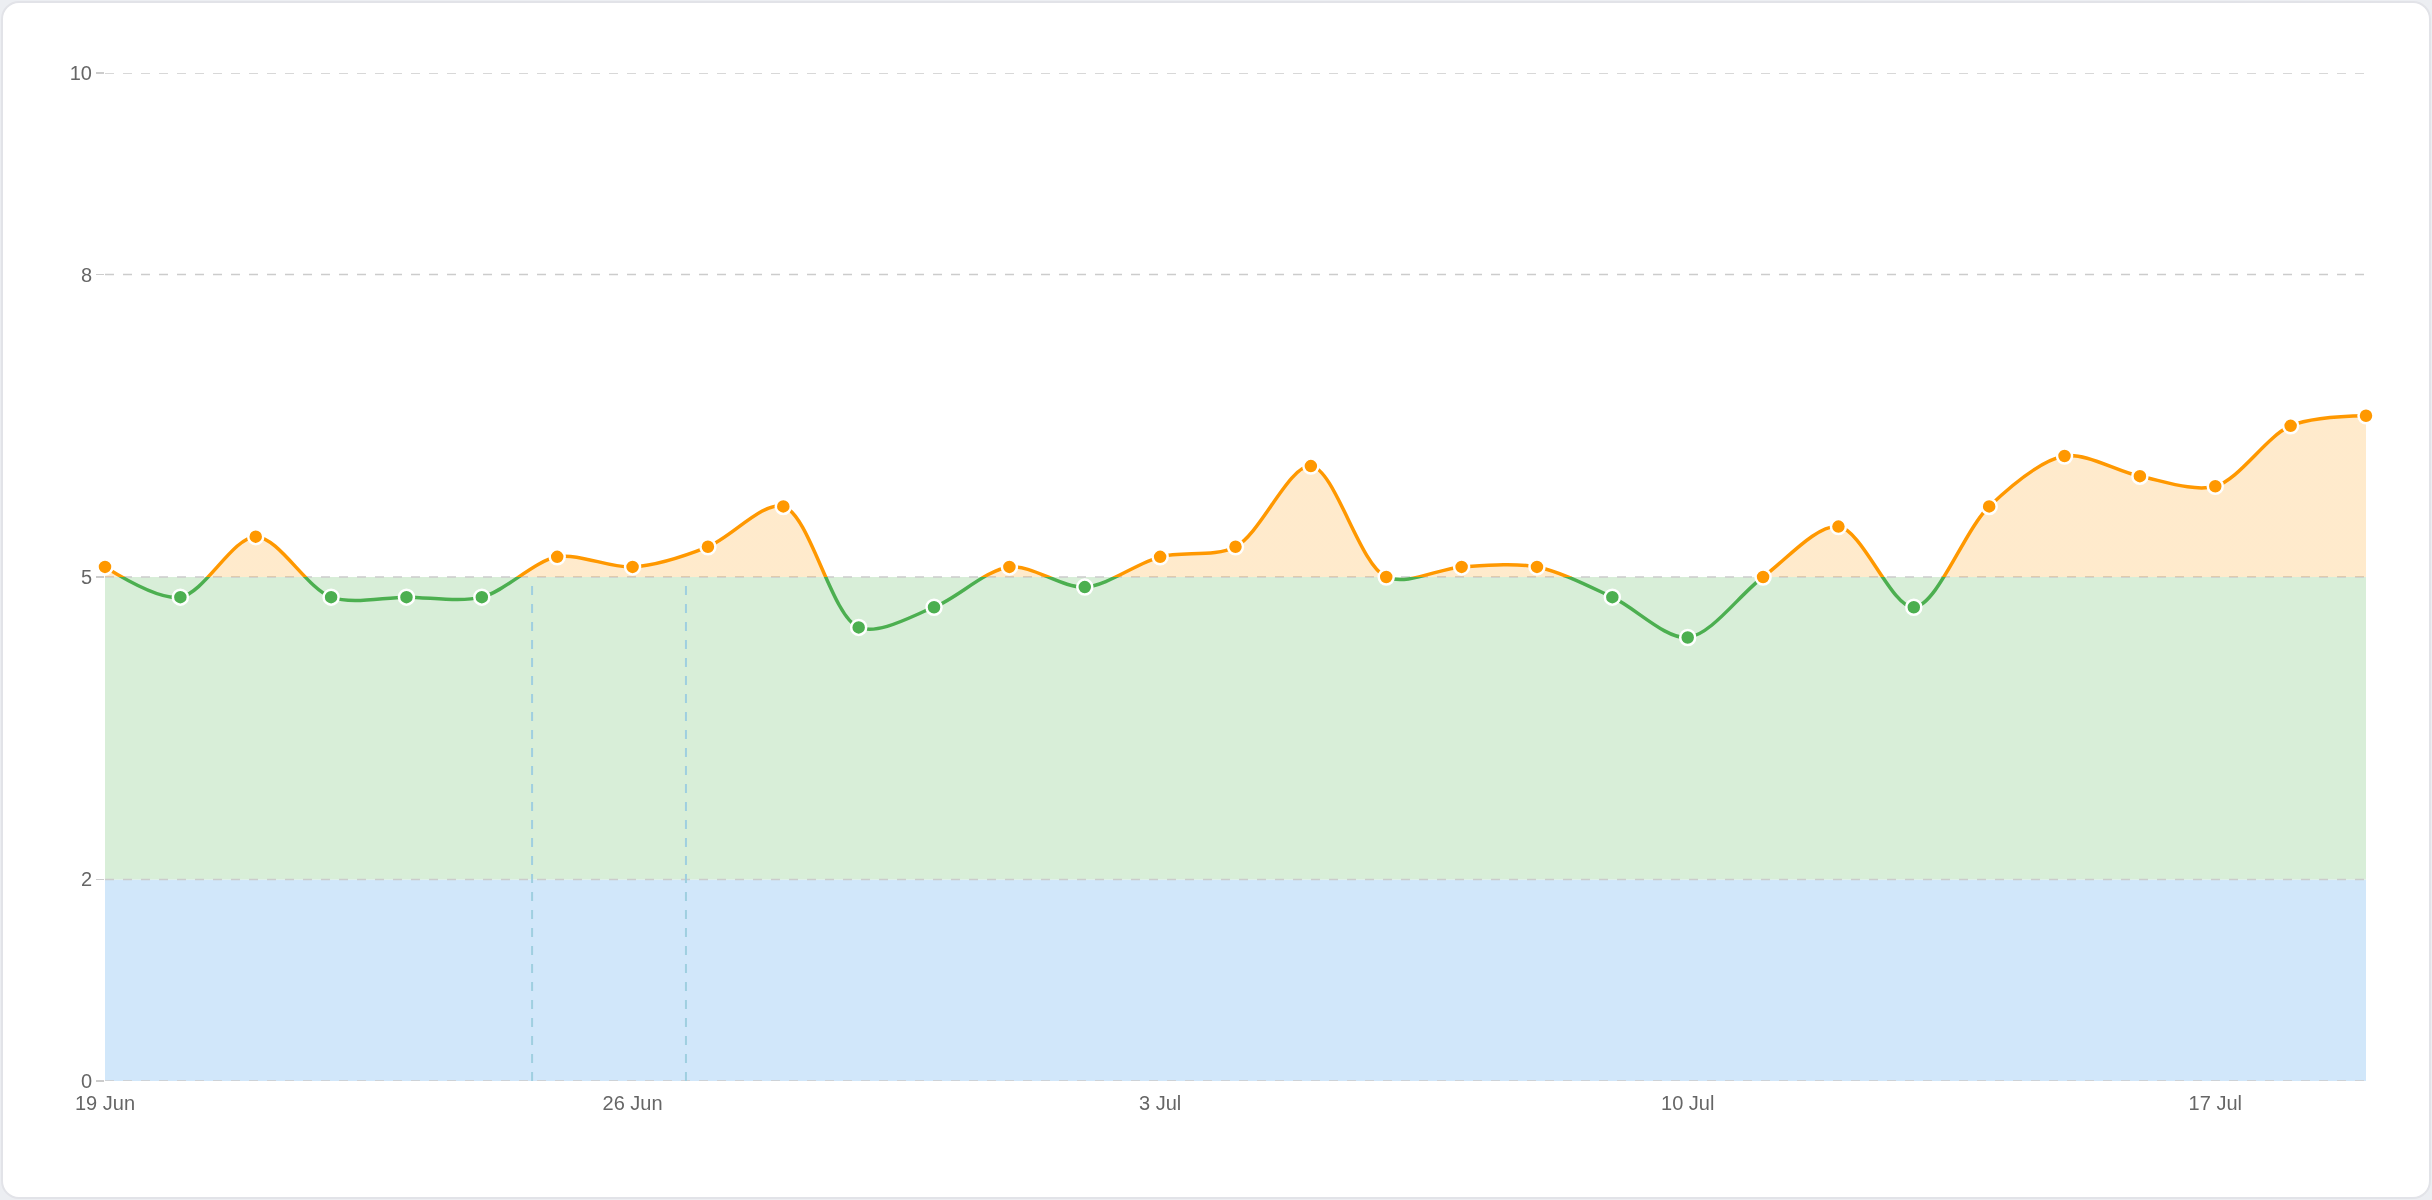 The height and width of the screenshot is (1200, 2432). I want to click on y-tick-label: 8, so click(86, 274).